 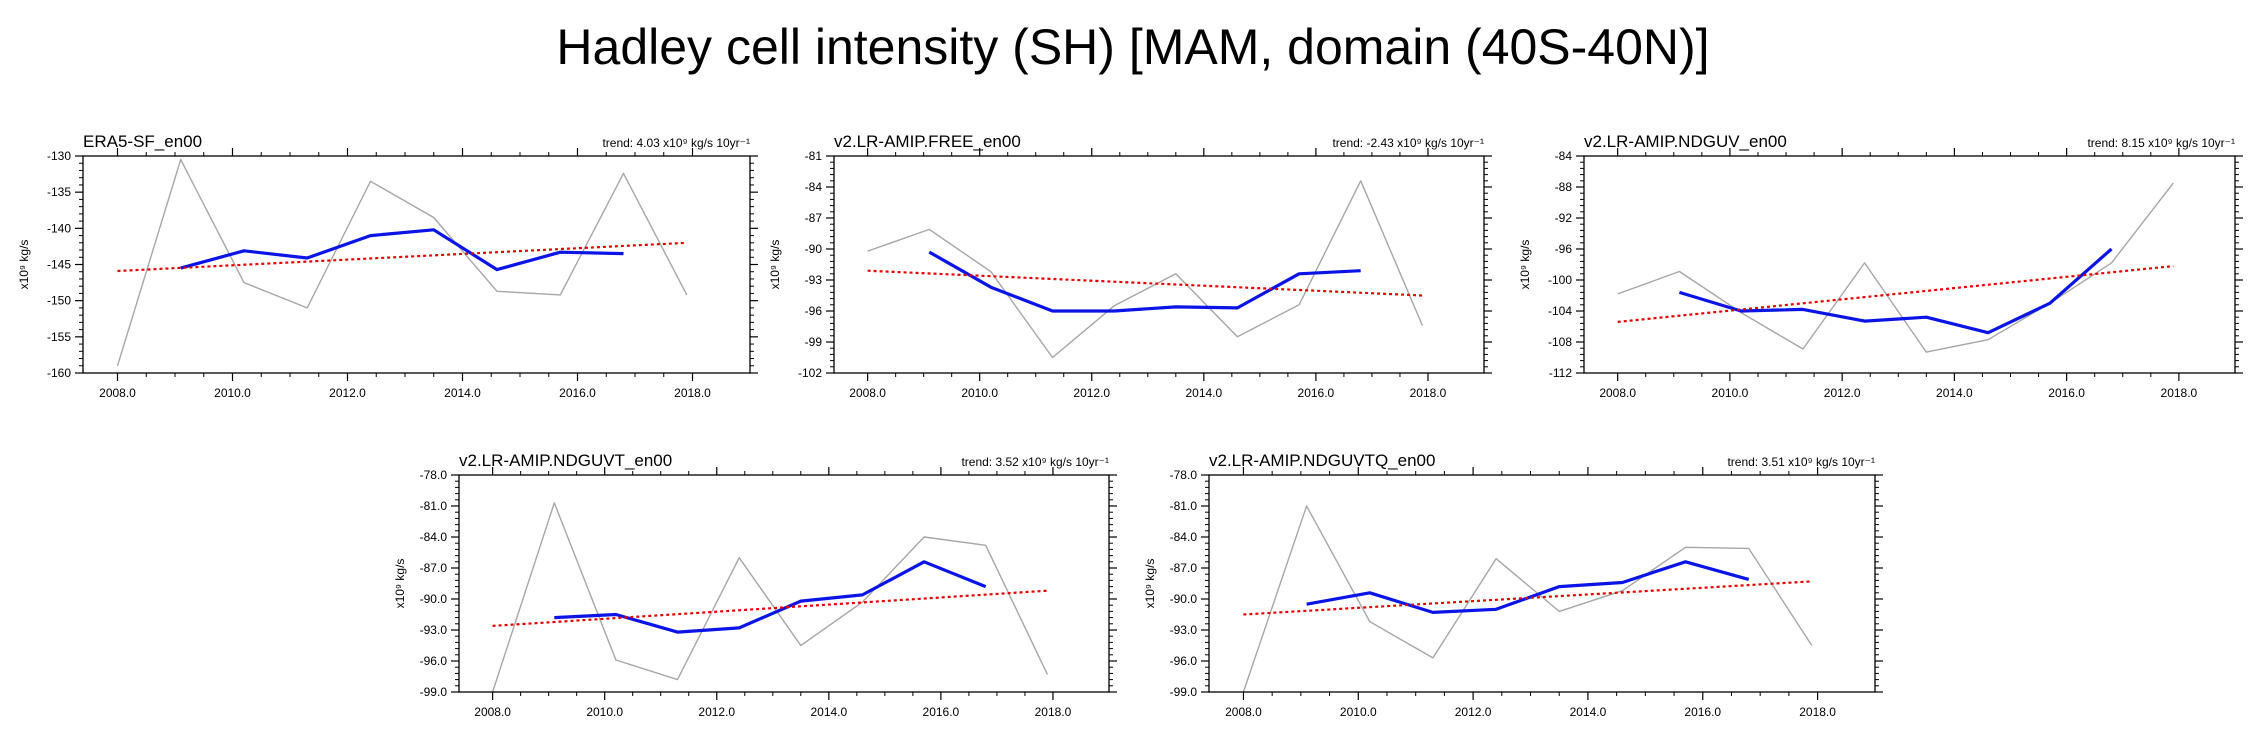 I want to click on y-tick-label: -112, so click(x=1560, y=373).